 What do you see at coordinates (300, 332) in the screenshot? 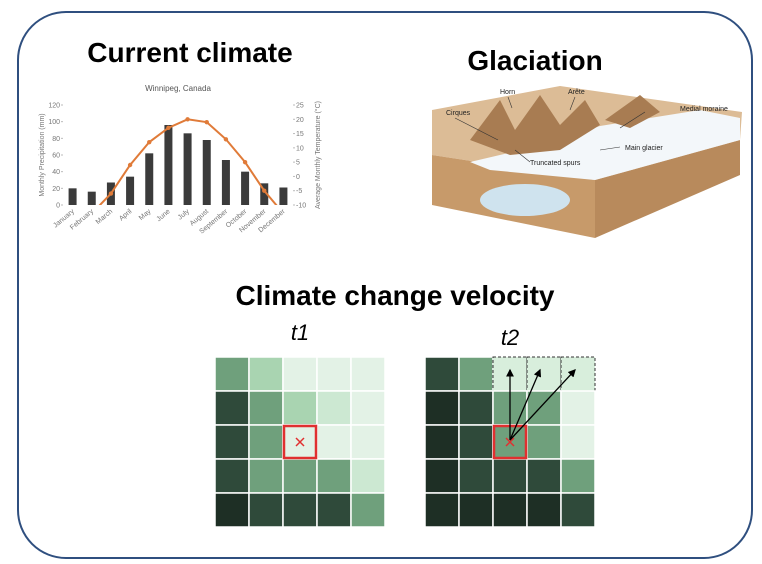
I see `panel-label: t1` at bounding box center [300, 332].